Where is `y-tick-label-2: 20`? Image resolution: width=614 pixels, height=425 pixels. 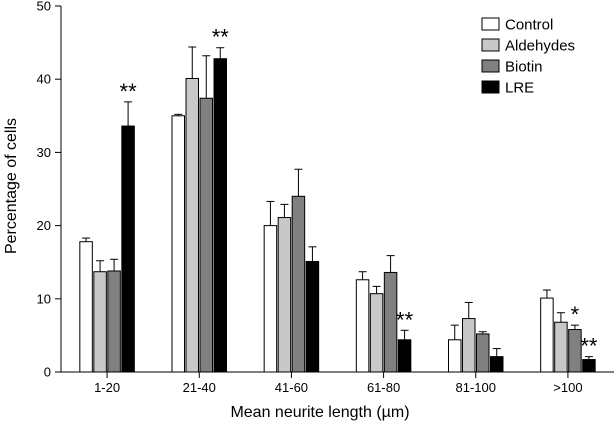 y-tick-label-2: 20 is located at coordinates (44, 225).